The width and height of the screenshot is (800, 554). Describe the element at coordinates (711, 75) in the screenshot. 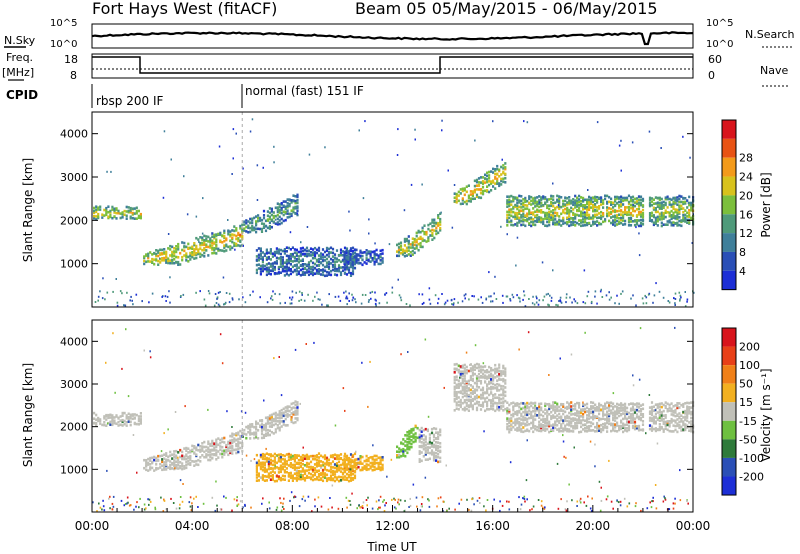

I see `nave-tick-bottom: 0` at that location.